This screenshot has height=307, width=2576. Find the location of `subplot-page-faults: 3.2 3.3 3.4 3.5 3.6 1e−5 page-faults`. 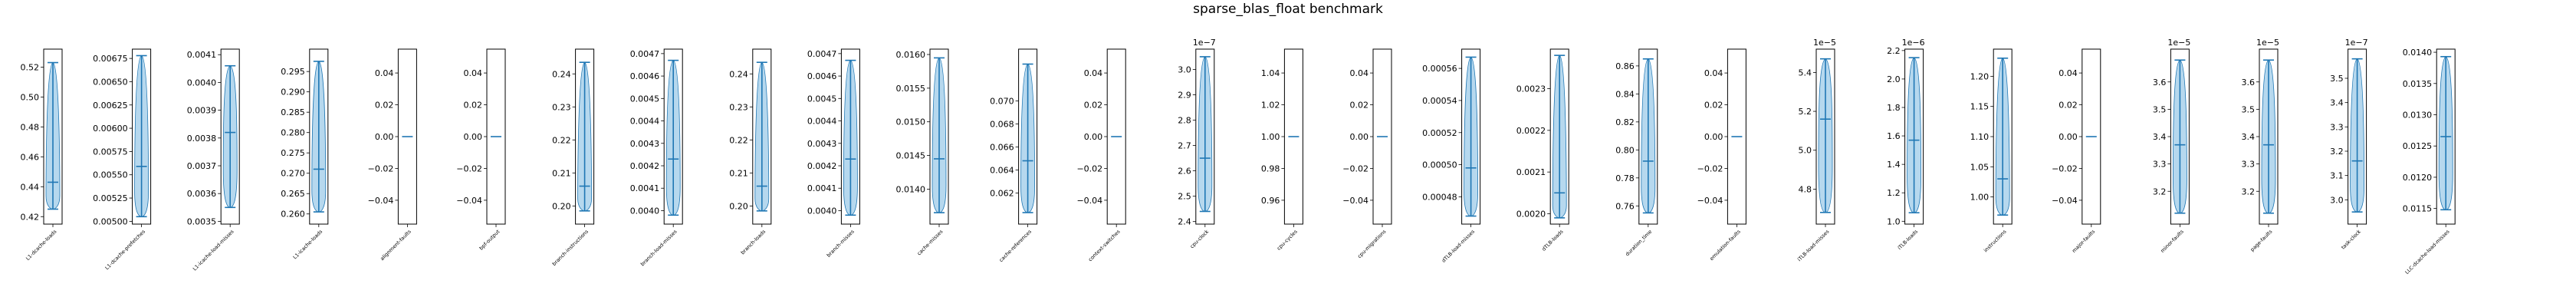

subplot-page-faults: 3.2 3.3 3.4 3.5 3.6 1e−5 page-faults is located at coordinates (2261, 145).